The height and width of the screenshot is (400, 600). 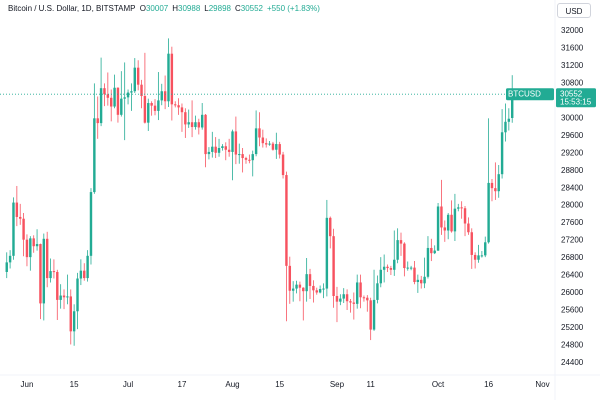 I want to click on x-tick-label: 15, so click(x=74, y=384).